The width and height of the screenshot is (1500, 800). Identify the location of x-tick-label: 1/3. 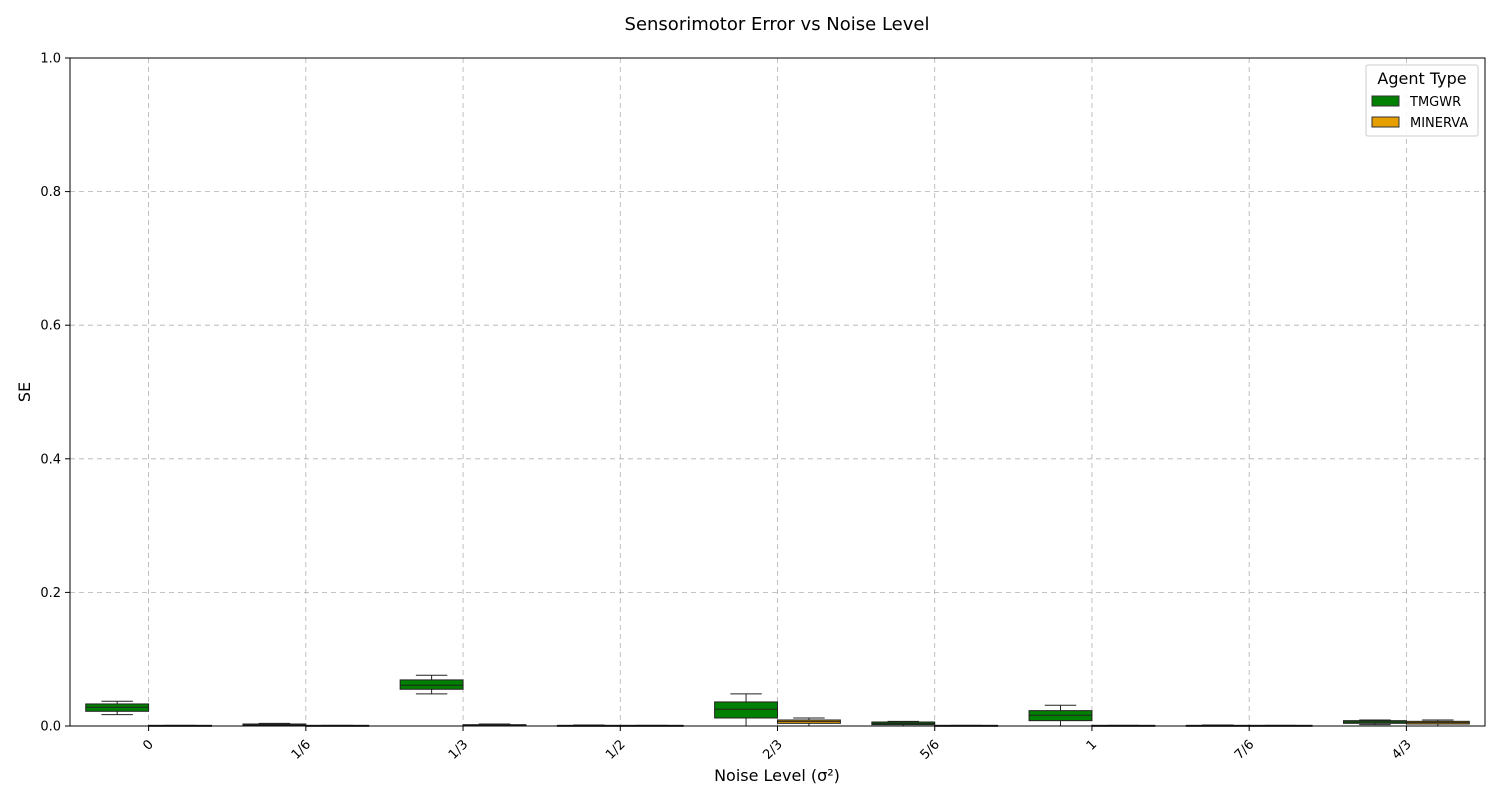
(458, 749).